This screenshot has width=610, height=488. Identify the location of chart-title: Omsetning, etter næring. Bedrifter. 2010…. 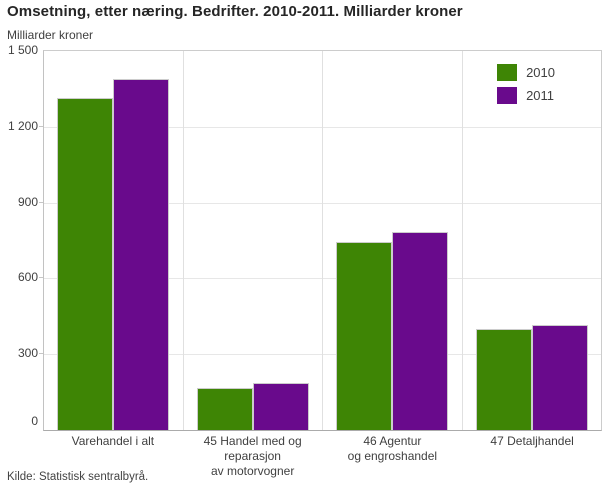
(235, 11).